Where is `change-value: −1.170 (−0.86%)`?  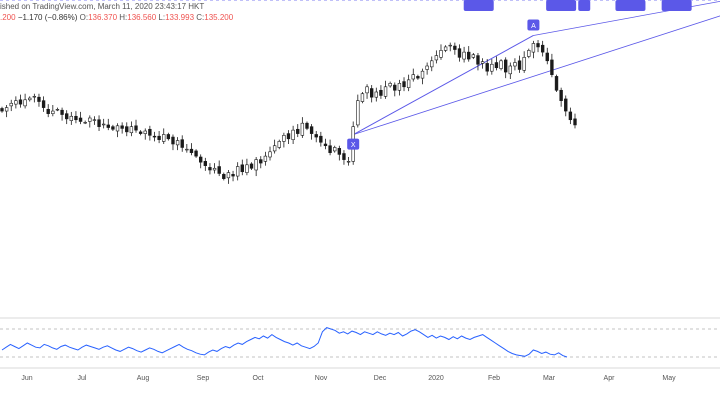
change-value: −1.170 (−0.86%) is located at coordinates (47, 17).